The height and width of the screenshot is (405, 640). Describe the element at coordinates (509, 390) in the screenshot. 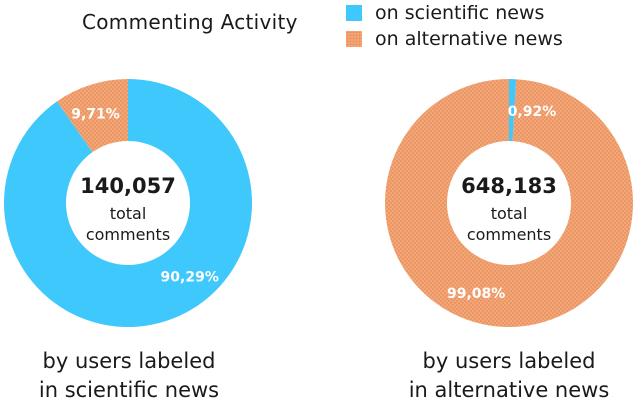

I see `caption-line: in alternative news` at that location.